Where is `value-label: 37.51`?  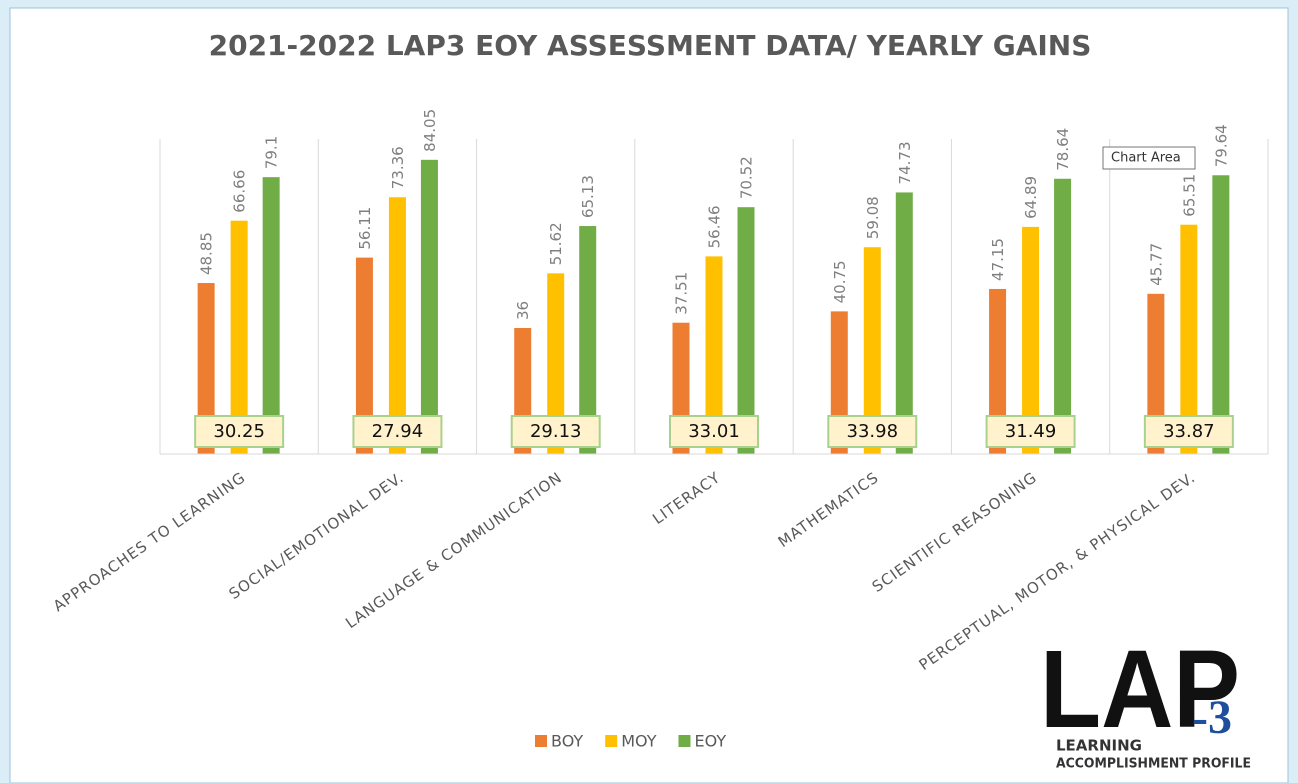 value-label: 37.51 is located at coordinates (682, 293).